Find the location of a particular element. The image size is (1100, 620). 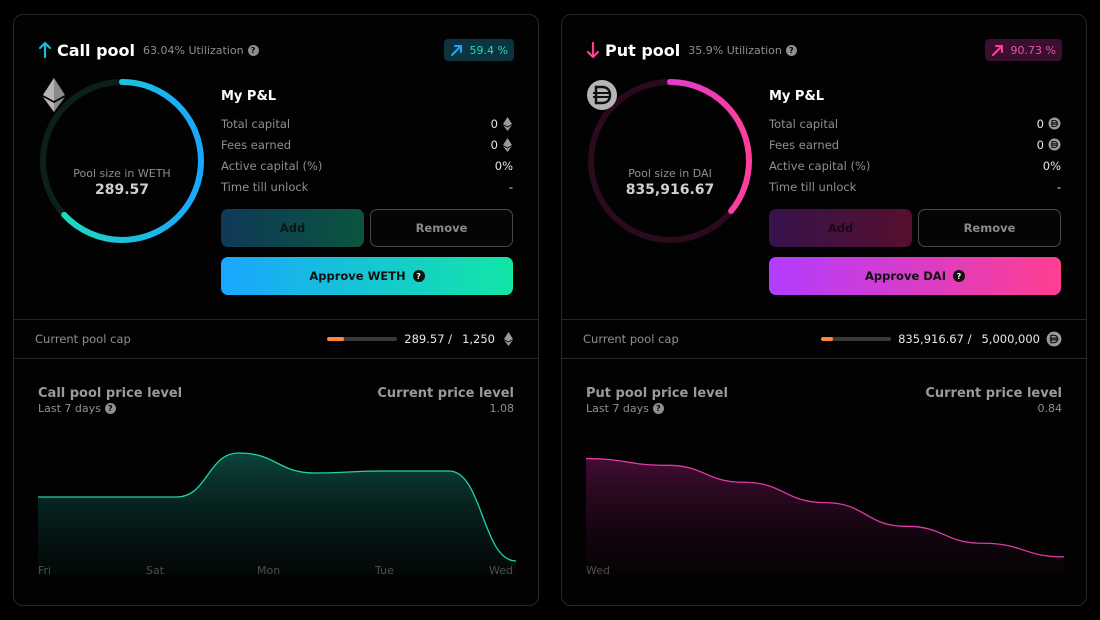

pool-size-label: Pool size in DAI is located at coordinates (670, 173).